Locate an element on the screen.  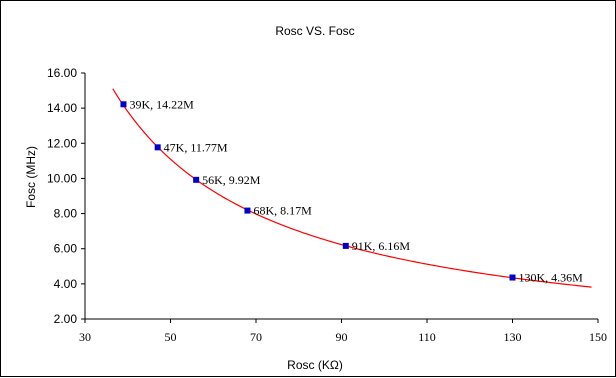
y-tick-label: 16.00 is located at coordinates (62, 73).